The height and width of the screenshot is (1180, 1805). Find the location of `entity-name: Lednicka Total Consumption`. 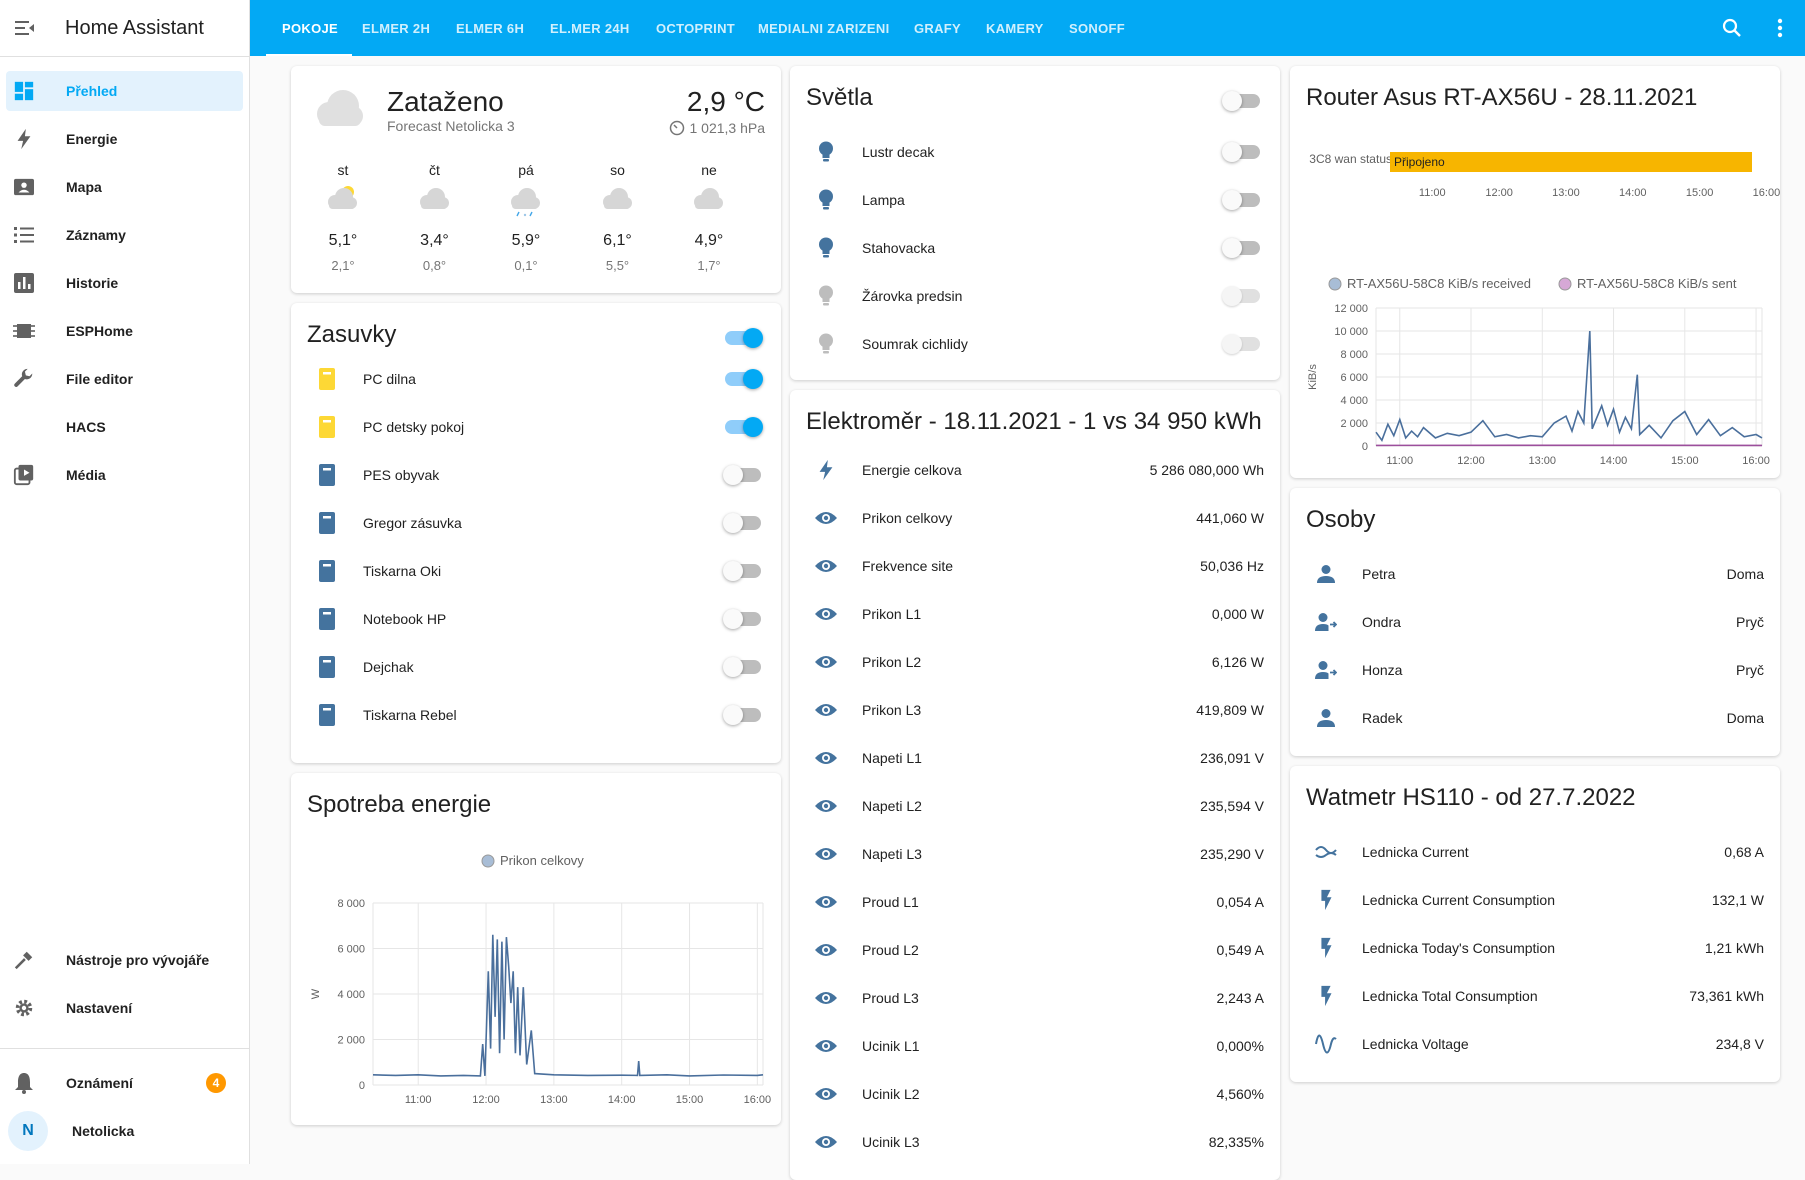

entity-name: Lednicka Total Consumption is located at coordinates (1525, 996).